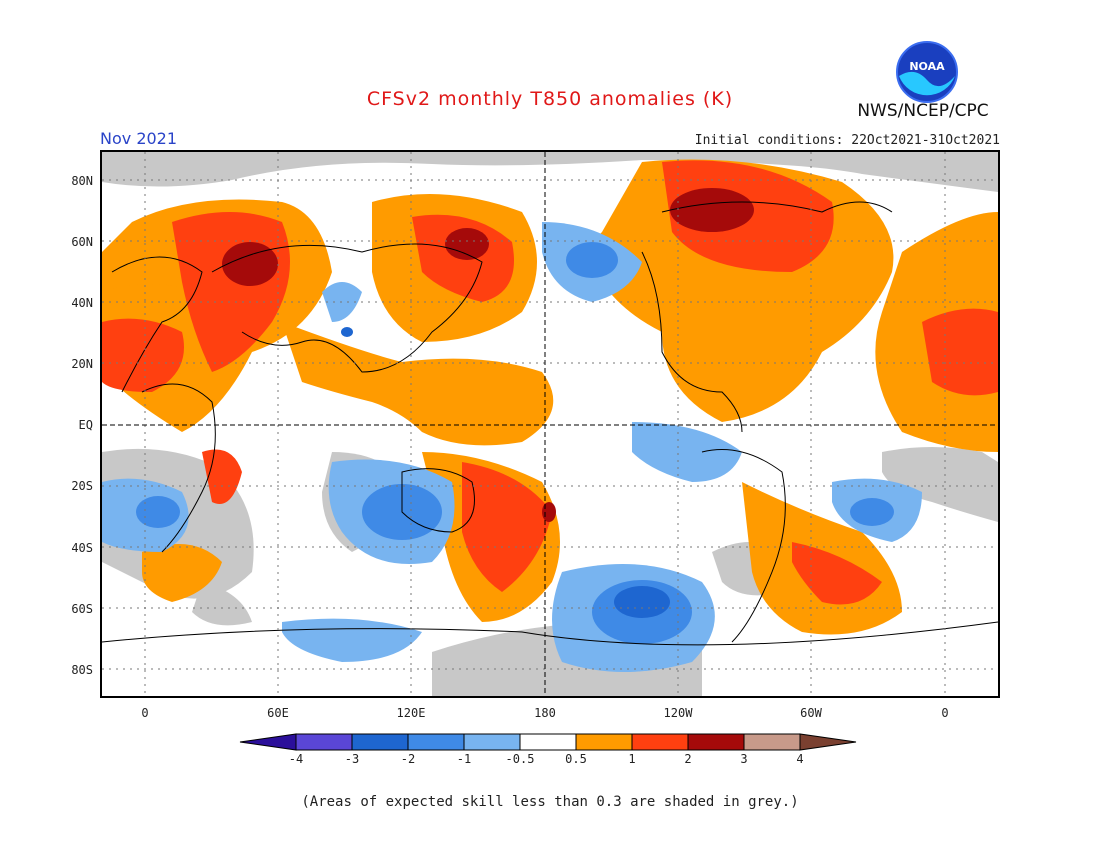 This screenshot has width=1100, height=850. What do you see at coordinates (139, 138) in the screenshot?
I see `forecast-month: Nov 2021` at bounding box center [139, 138].